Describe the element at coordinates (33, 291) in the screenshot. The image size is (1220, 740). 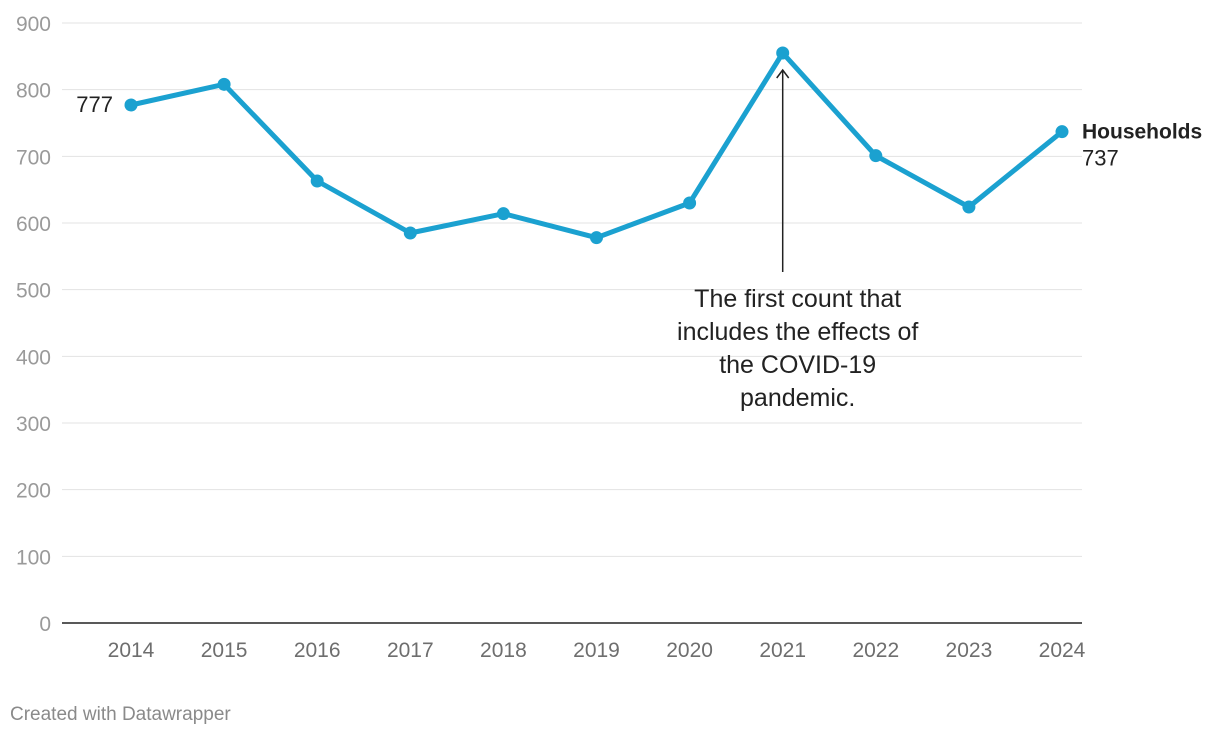
I see `y-tick-label: 500` at that location.